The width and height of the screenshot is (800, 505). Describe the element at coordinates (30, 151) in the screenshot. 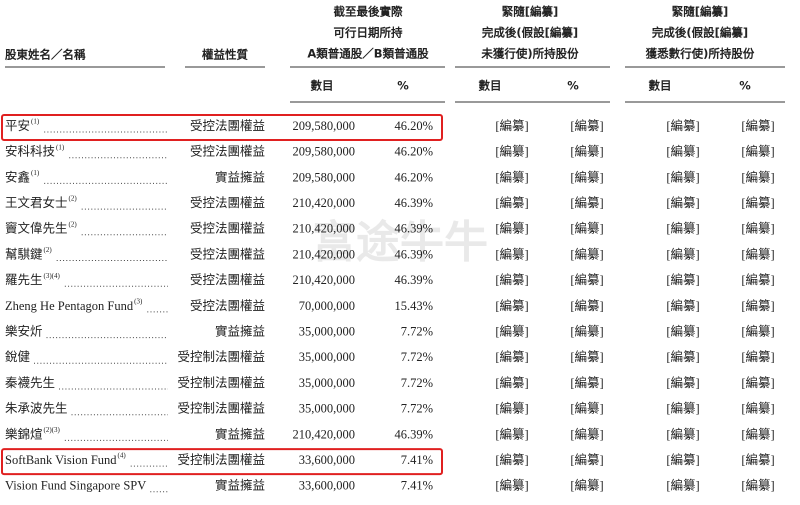

I see `shareholder-name: 安科科技` at that location.